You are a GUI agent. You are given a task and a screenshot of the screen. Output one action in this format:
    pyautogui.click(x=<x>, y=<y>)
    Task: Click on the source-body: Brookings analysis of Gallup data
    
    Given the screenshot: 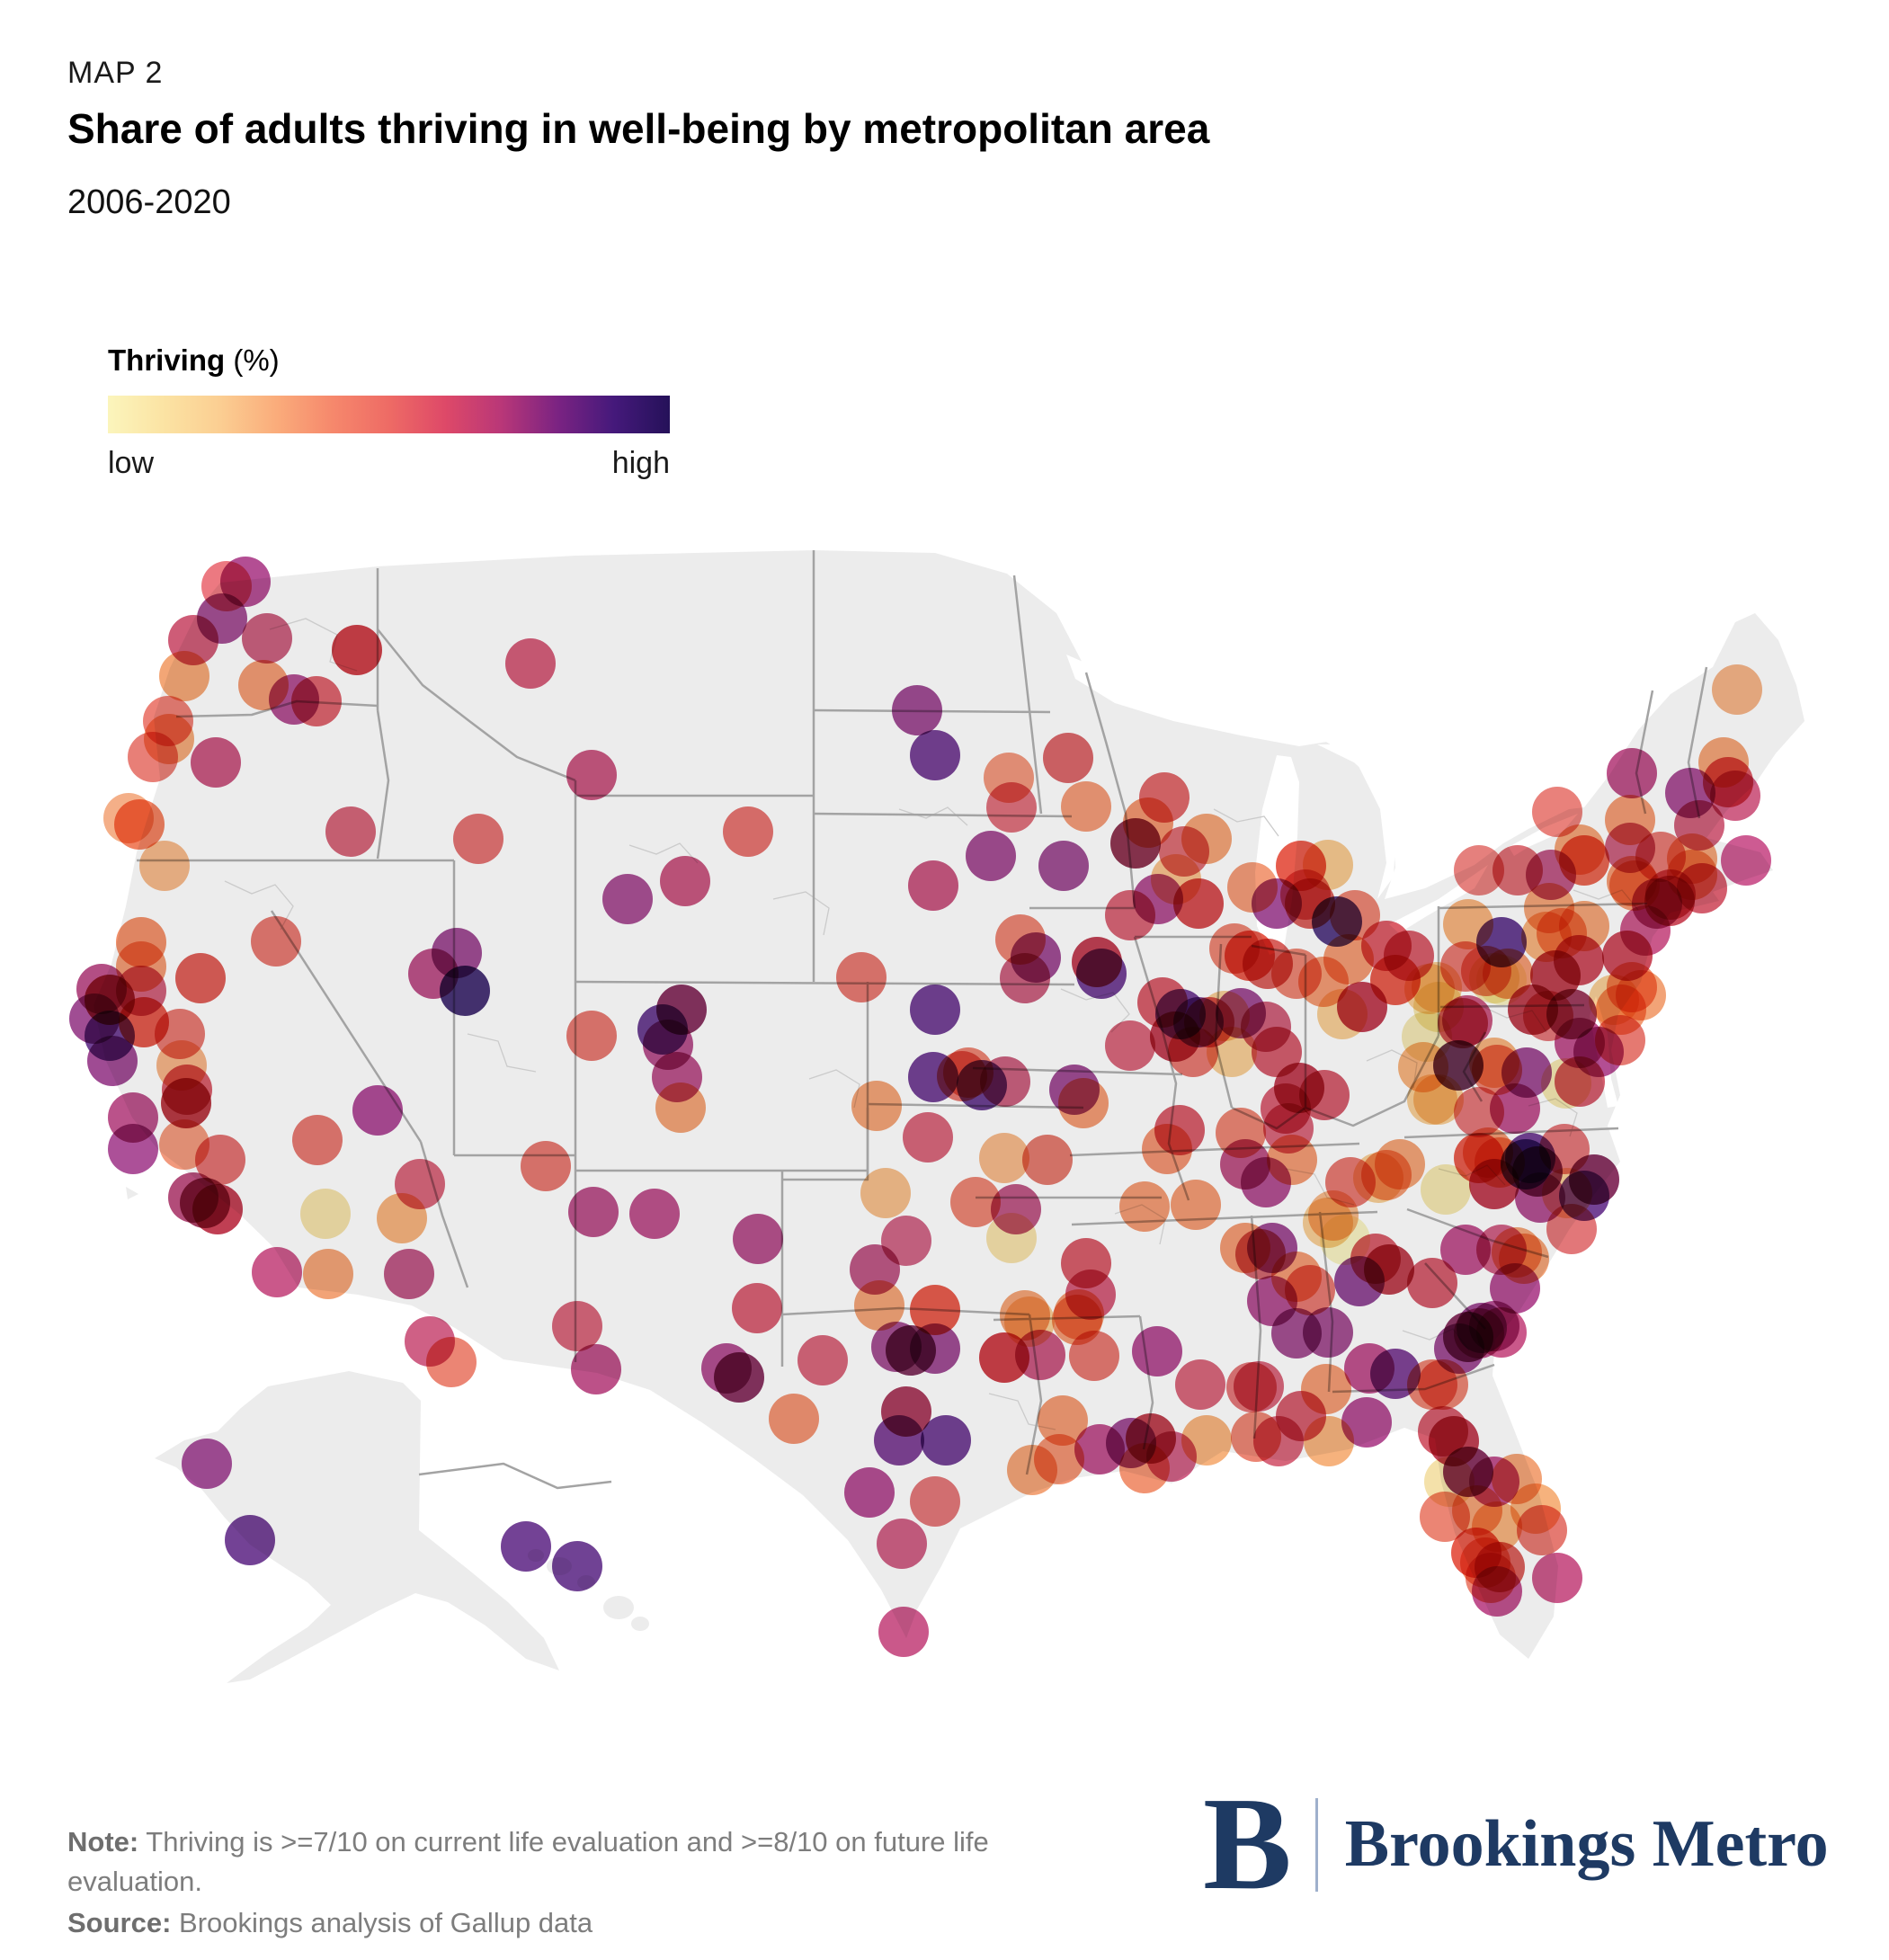 What is the action you would take?
    pyautogui.click(x=382, y=1922)
    